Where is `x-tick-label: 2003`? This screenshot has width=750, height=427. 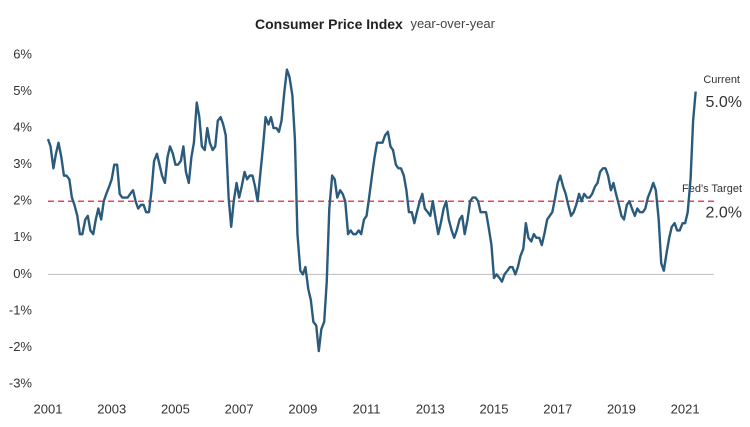 x-tick-label: 2003 is located at coordinates (111, 408).